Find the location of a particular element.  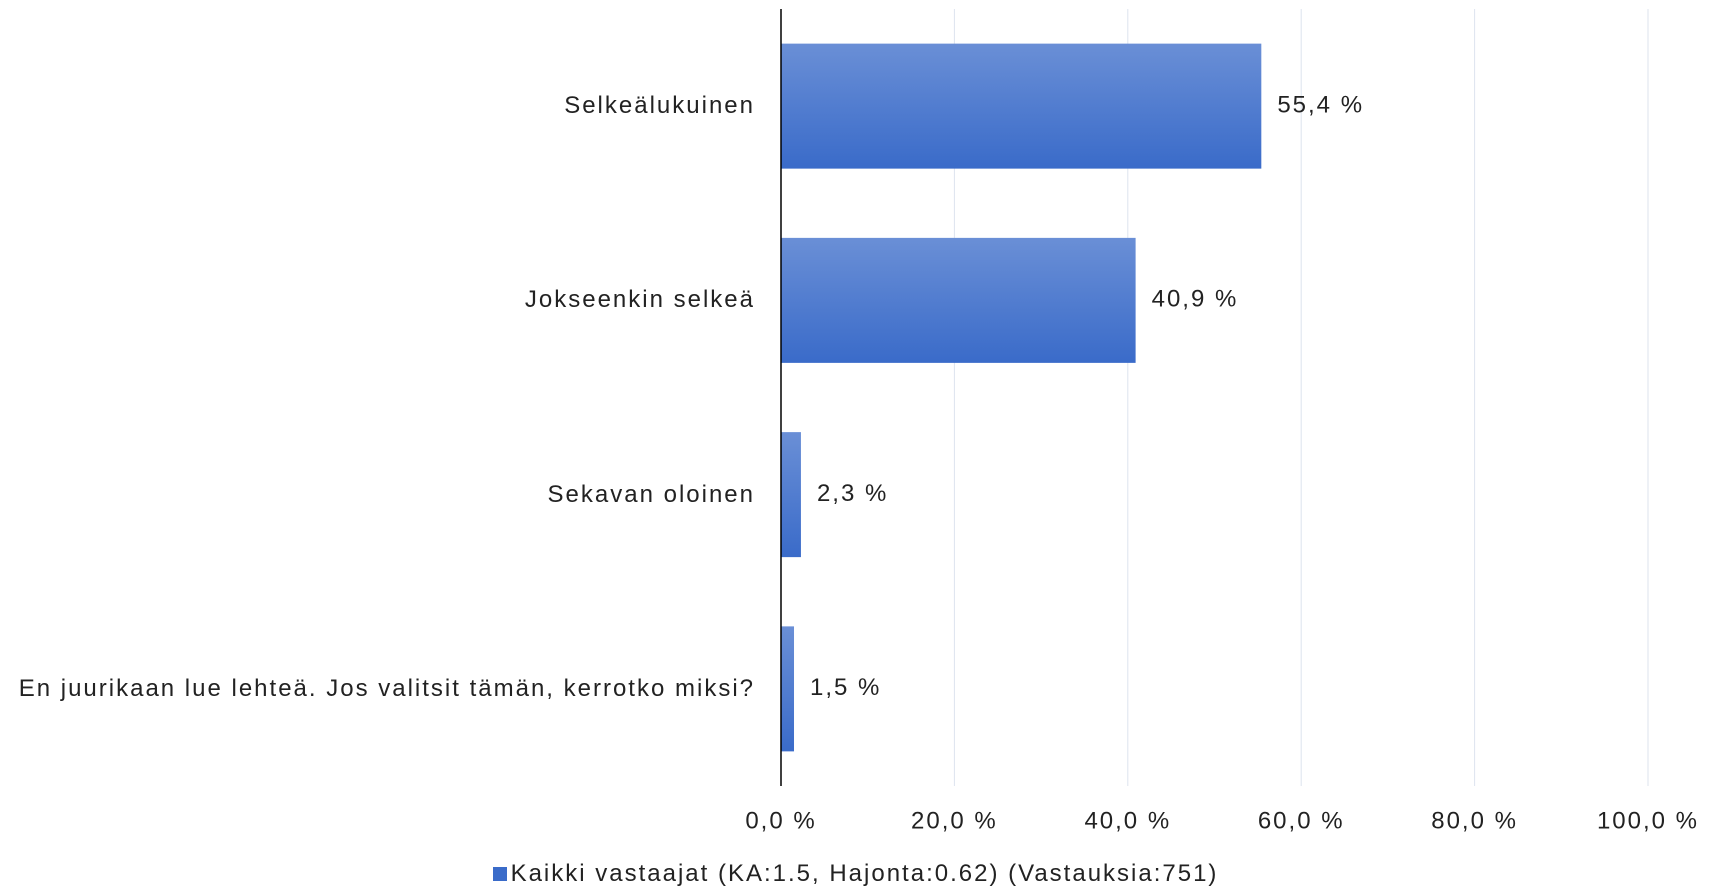

category-label-box: Sekavan oloinen is located at coordinates (382, 495).